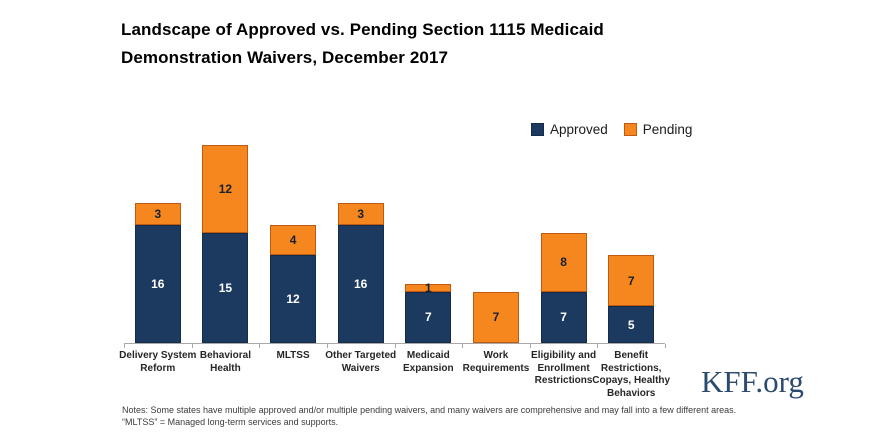 This screenshot has height=438, width=877. I want to click on pending-segment: 4, so click(293, 240).